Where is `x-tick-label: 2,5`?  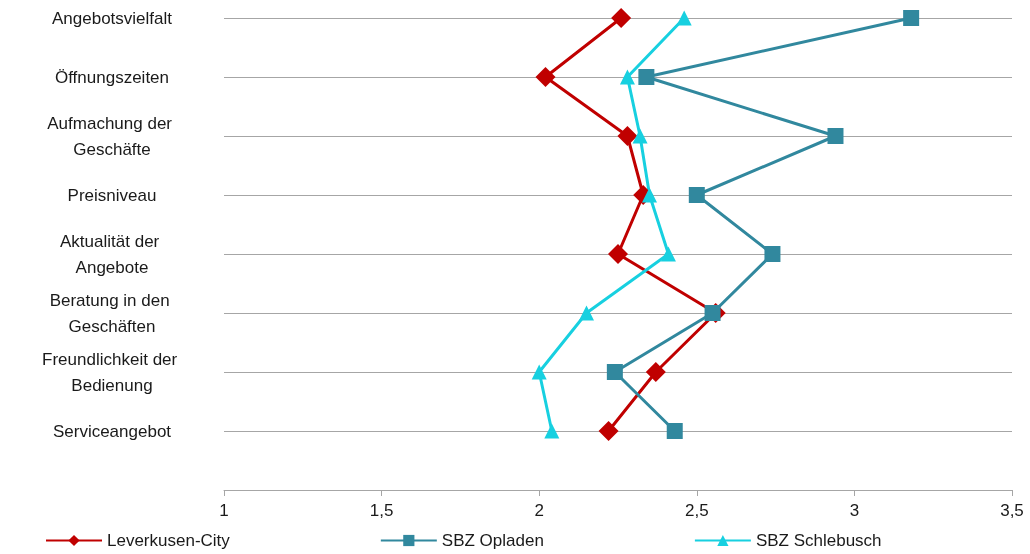 x-tick-label: 2,5 is located at coordinates (696, 510).